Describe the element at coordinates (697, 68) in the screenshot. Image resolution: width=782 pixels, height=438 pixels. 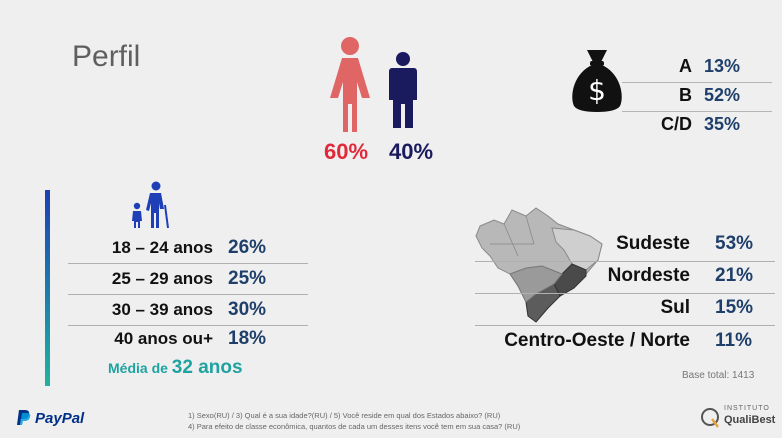
I see `class-row: A 13%` at that location.